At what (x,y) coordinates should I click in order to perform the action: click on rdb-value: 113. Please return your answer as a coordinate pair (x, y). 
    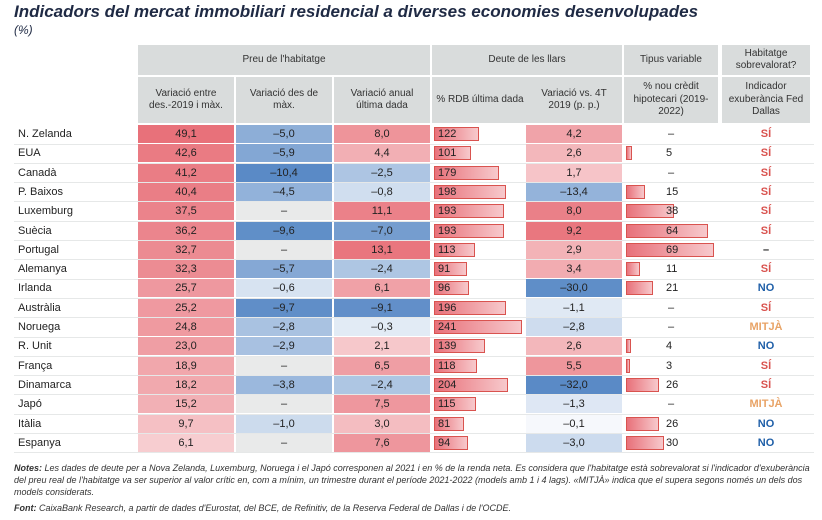
    Looking at the image, I should click on (447, 249).